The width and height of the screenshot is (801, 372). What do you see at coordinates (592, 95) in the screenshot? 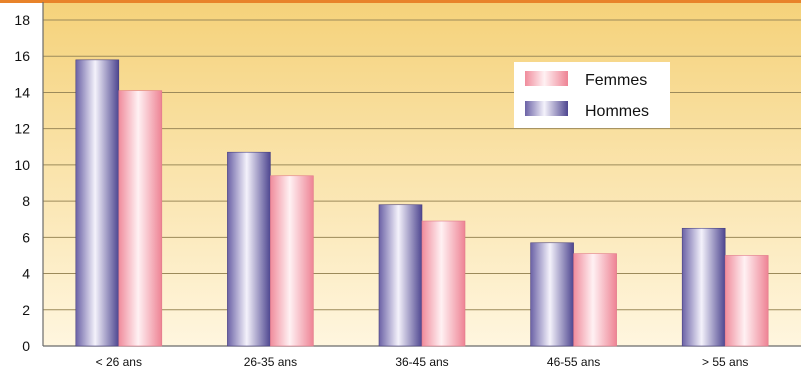
I see `legend: Femmes Hommes` at bounding box center [592, 95].